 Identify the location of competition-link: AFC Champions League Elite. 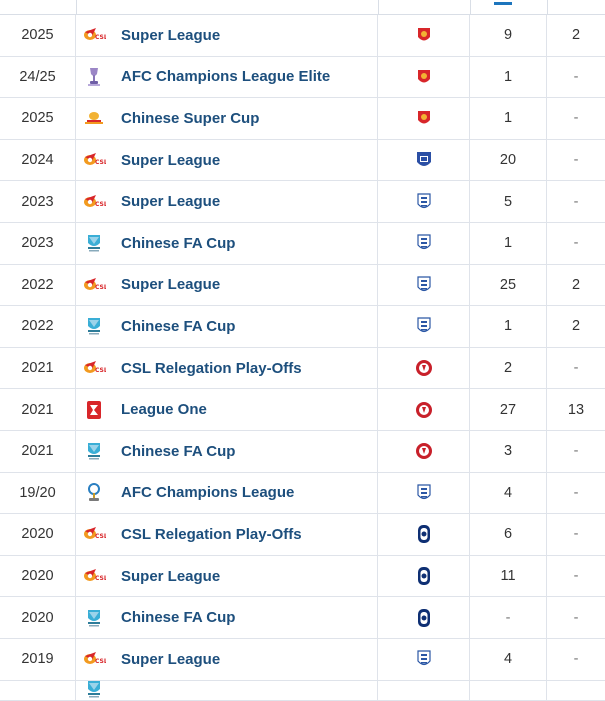
(245, 77).